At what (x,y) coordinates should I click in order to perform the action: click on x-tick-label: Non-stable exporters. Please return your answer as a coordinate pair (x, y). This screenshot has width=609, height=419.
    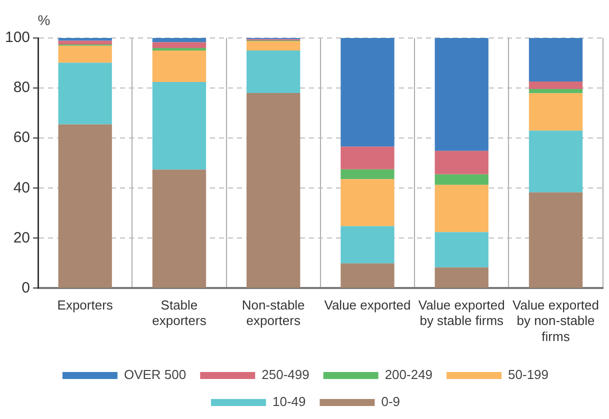
    Looking at the image, I should click on (273, 313).